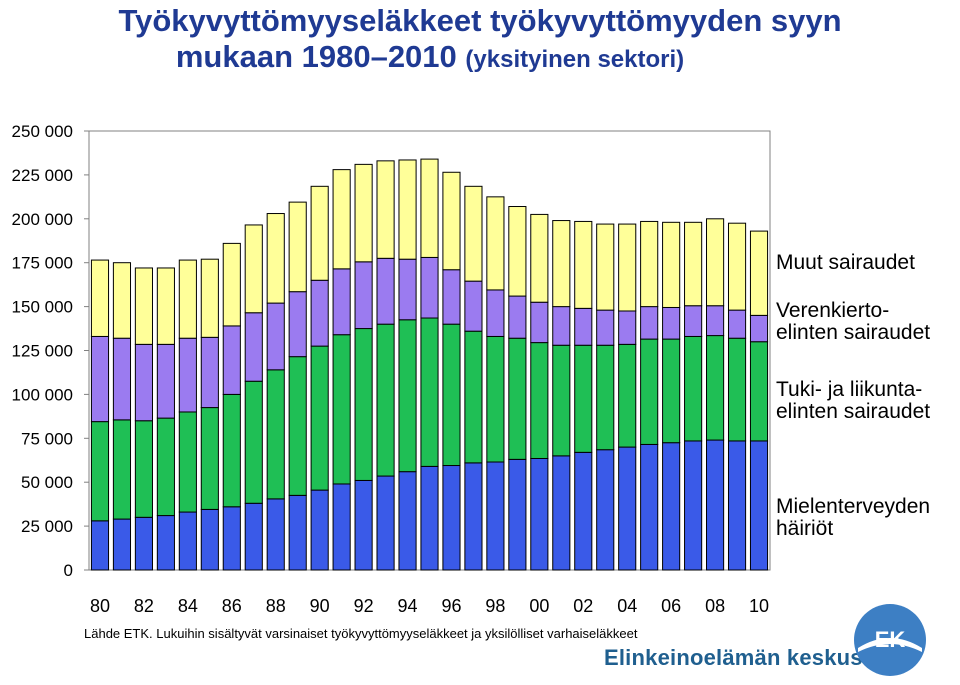 This screenshot has height=685, width=960. Describe the element at coordinates (47, 526) in the screenshot. I see `y-tick-label: 25 000` at that location.